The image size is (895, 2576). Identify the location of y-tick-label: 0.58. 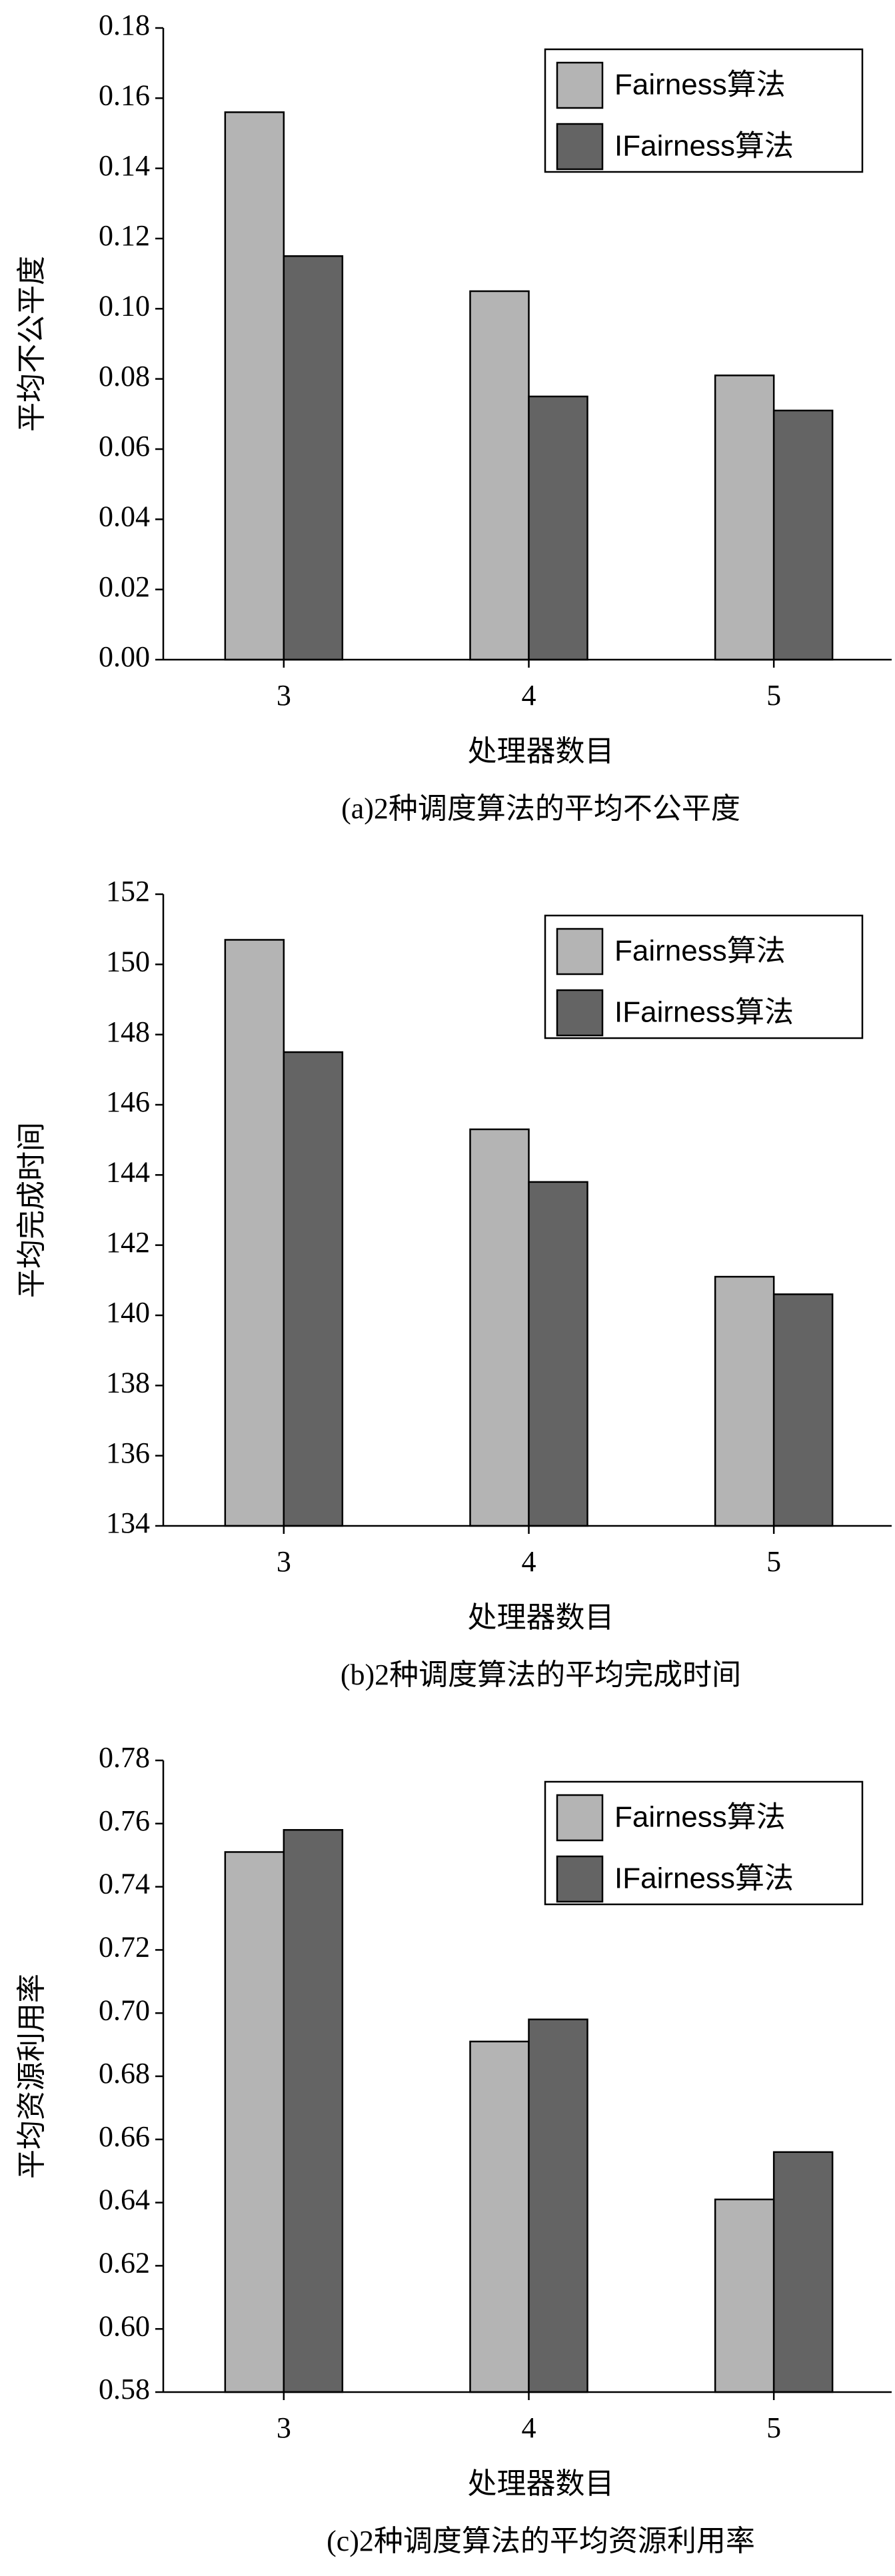
(124, 2389).